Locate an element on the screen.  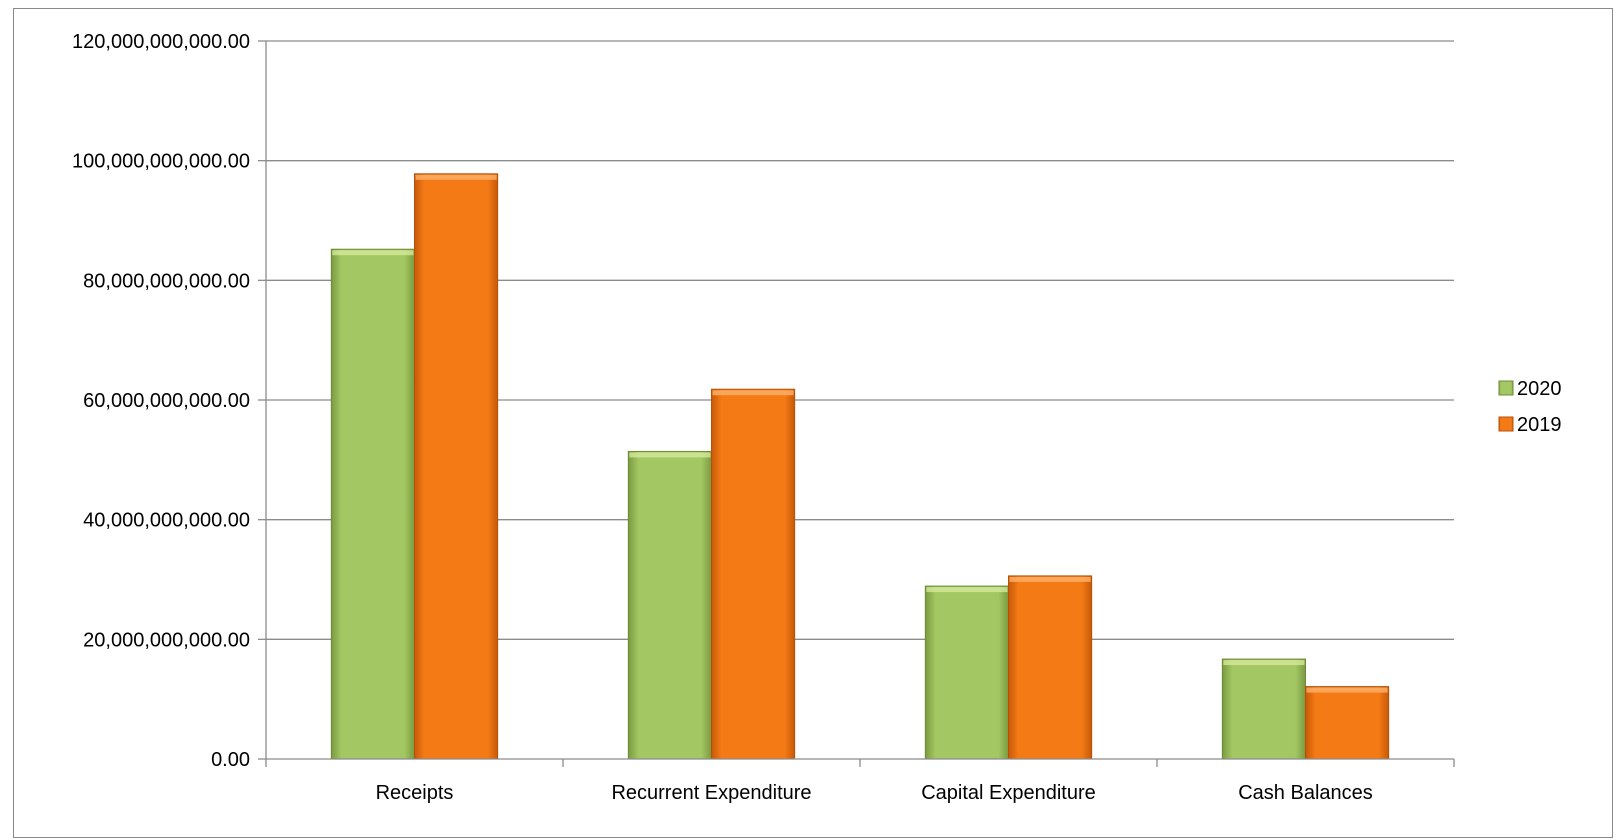
legend-item-2019: 2019 is located at coordinates (1530, 425).